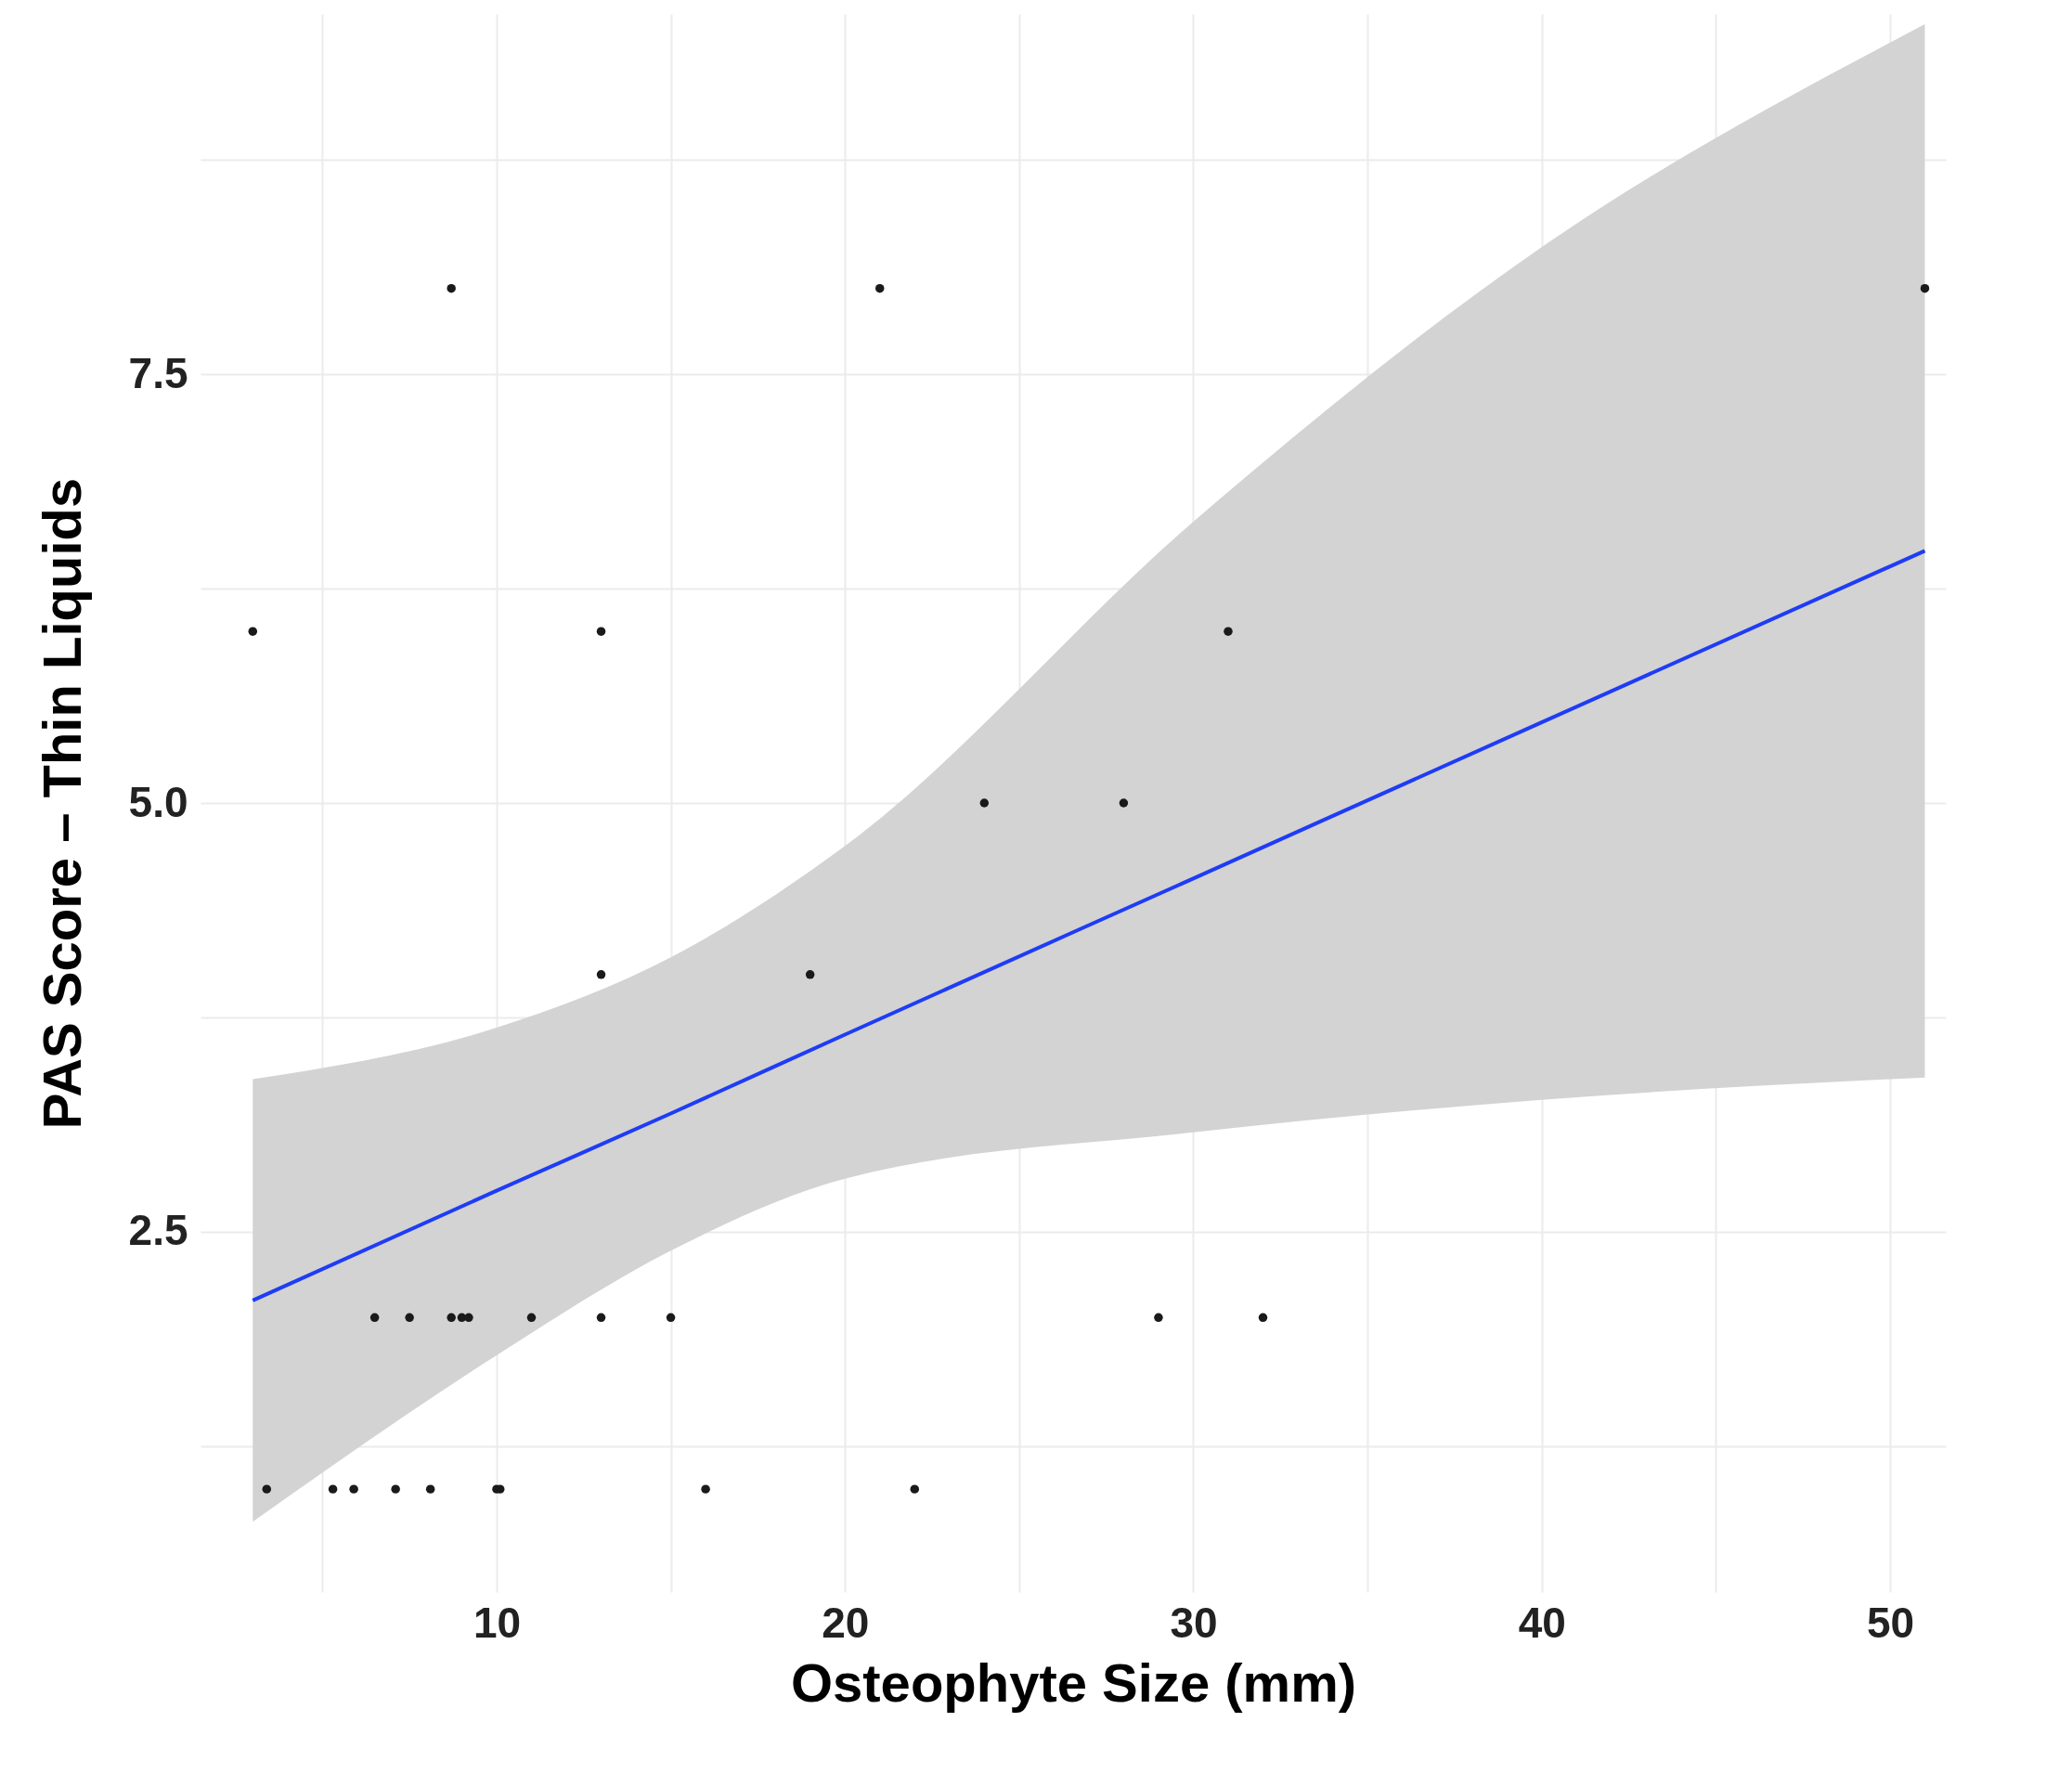 The image size is (2072, 1774). Describe the element at coordinates (1194, 1622) in the screenshot. I see `x-tick-label: 30` at that location.